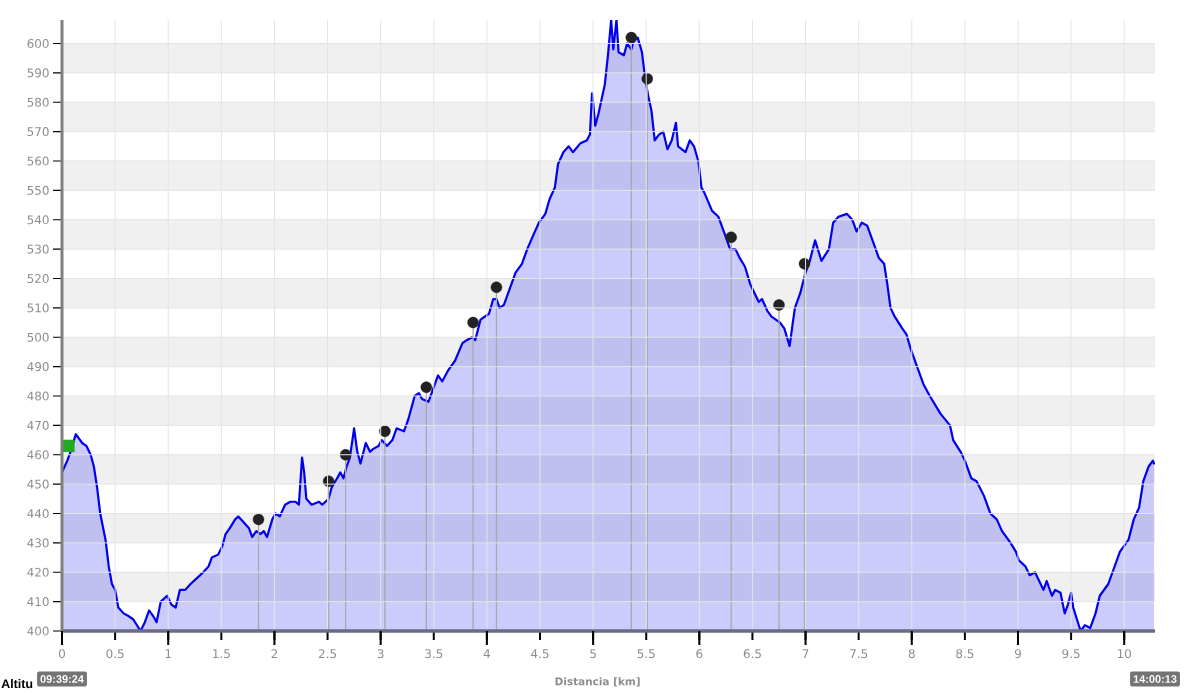 The height and width of the screenshot is (693, 1185). What do you see at coordinates (38, 220) in the screenshot?
I see `y-tick-label: 540` at bounding box center [38, 220].